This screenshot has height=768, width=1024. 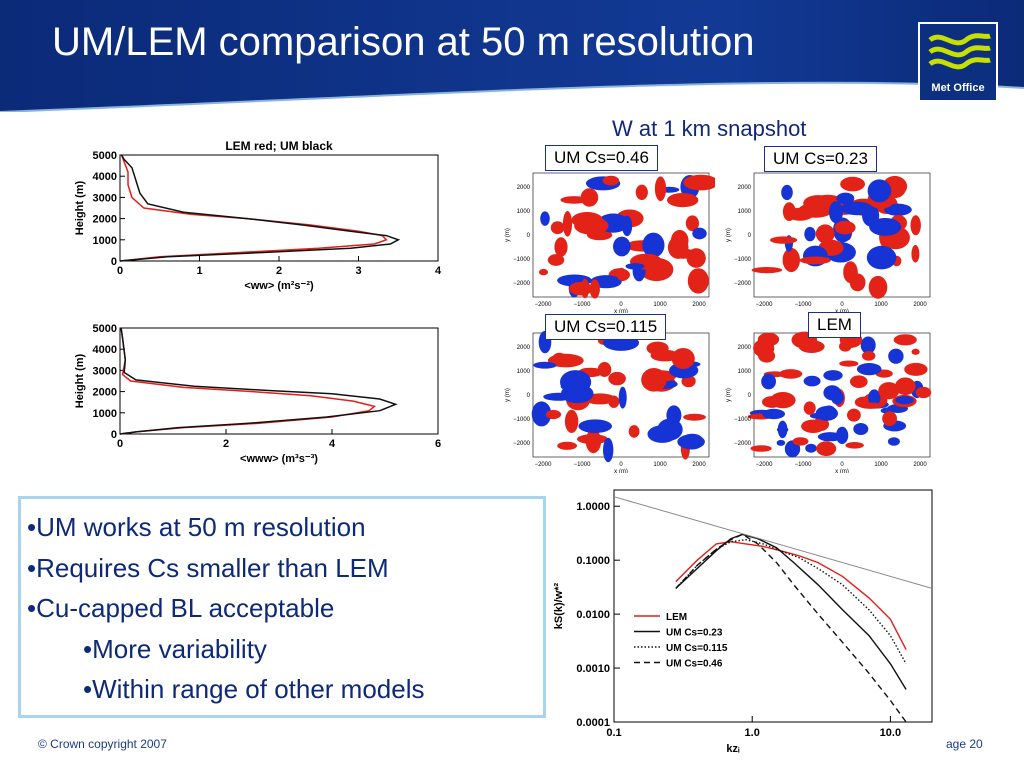 I want to click on bullet-item: •UM works at 50 m resolution, so click(x=196, y=527).